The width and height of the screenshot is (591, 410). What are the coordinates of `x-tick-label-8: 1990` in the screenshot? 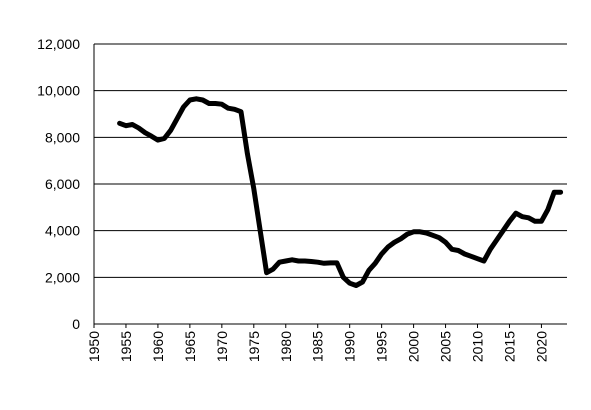 It's located at (350, 346).